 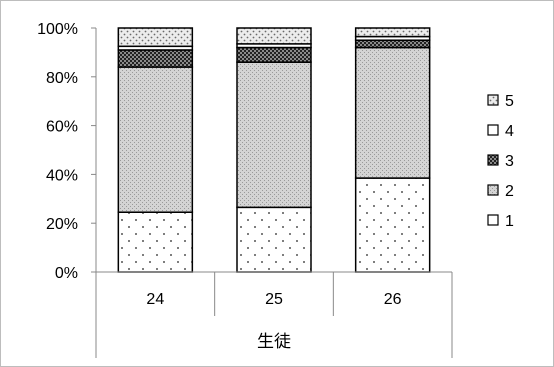 What do you see at coordinates (509, 221) in the screenshot?
I see `legend-label: 1` at bounding box center [509, 221].